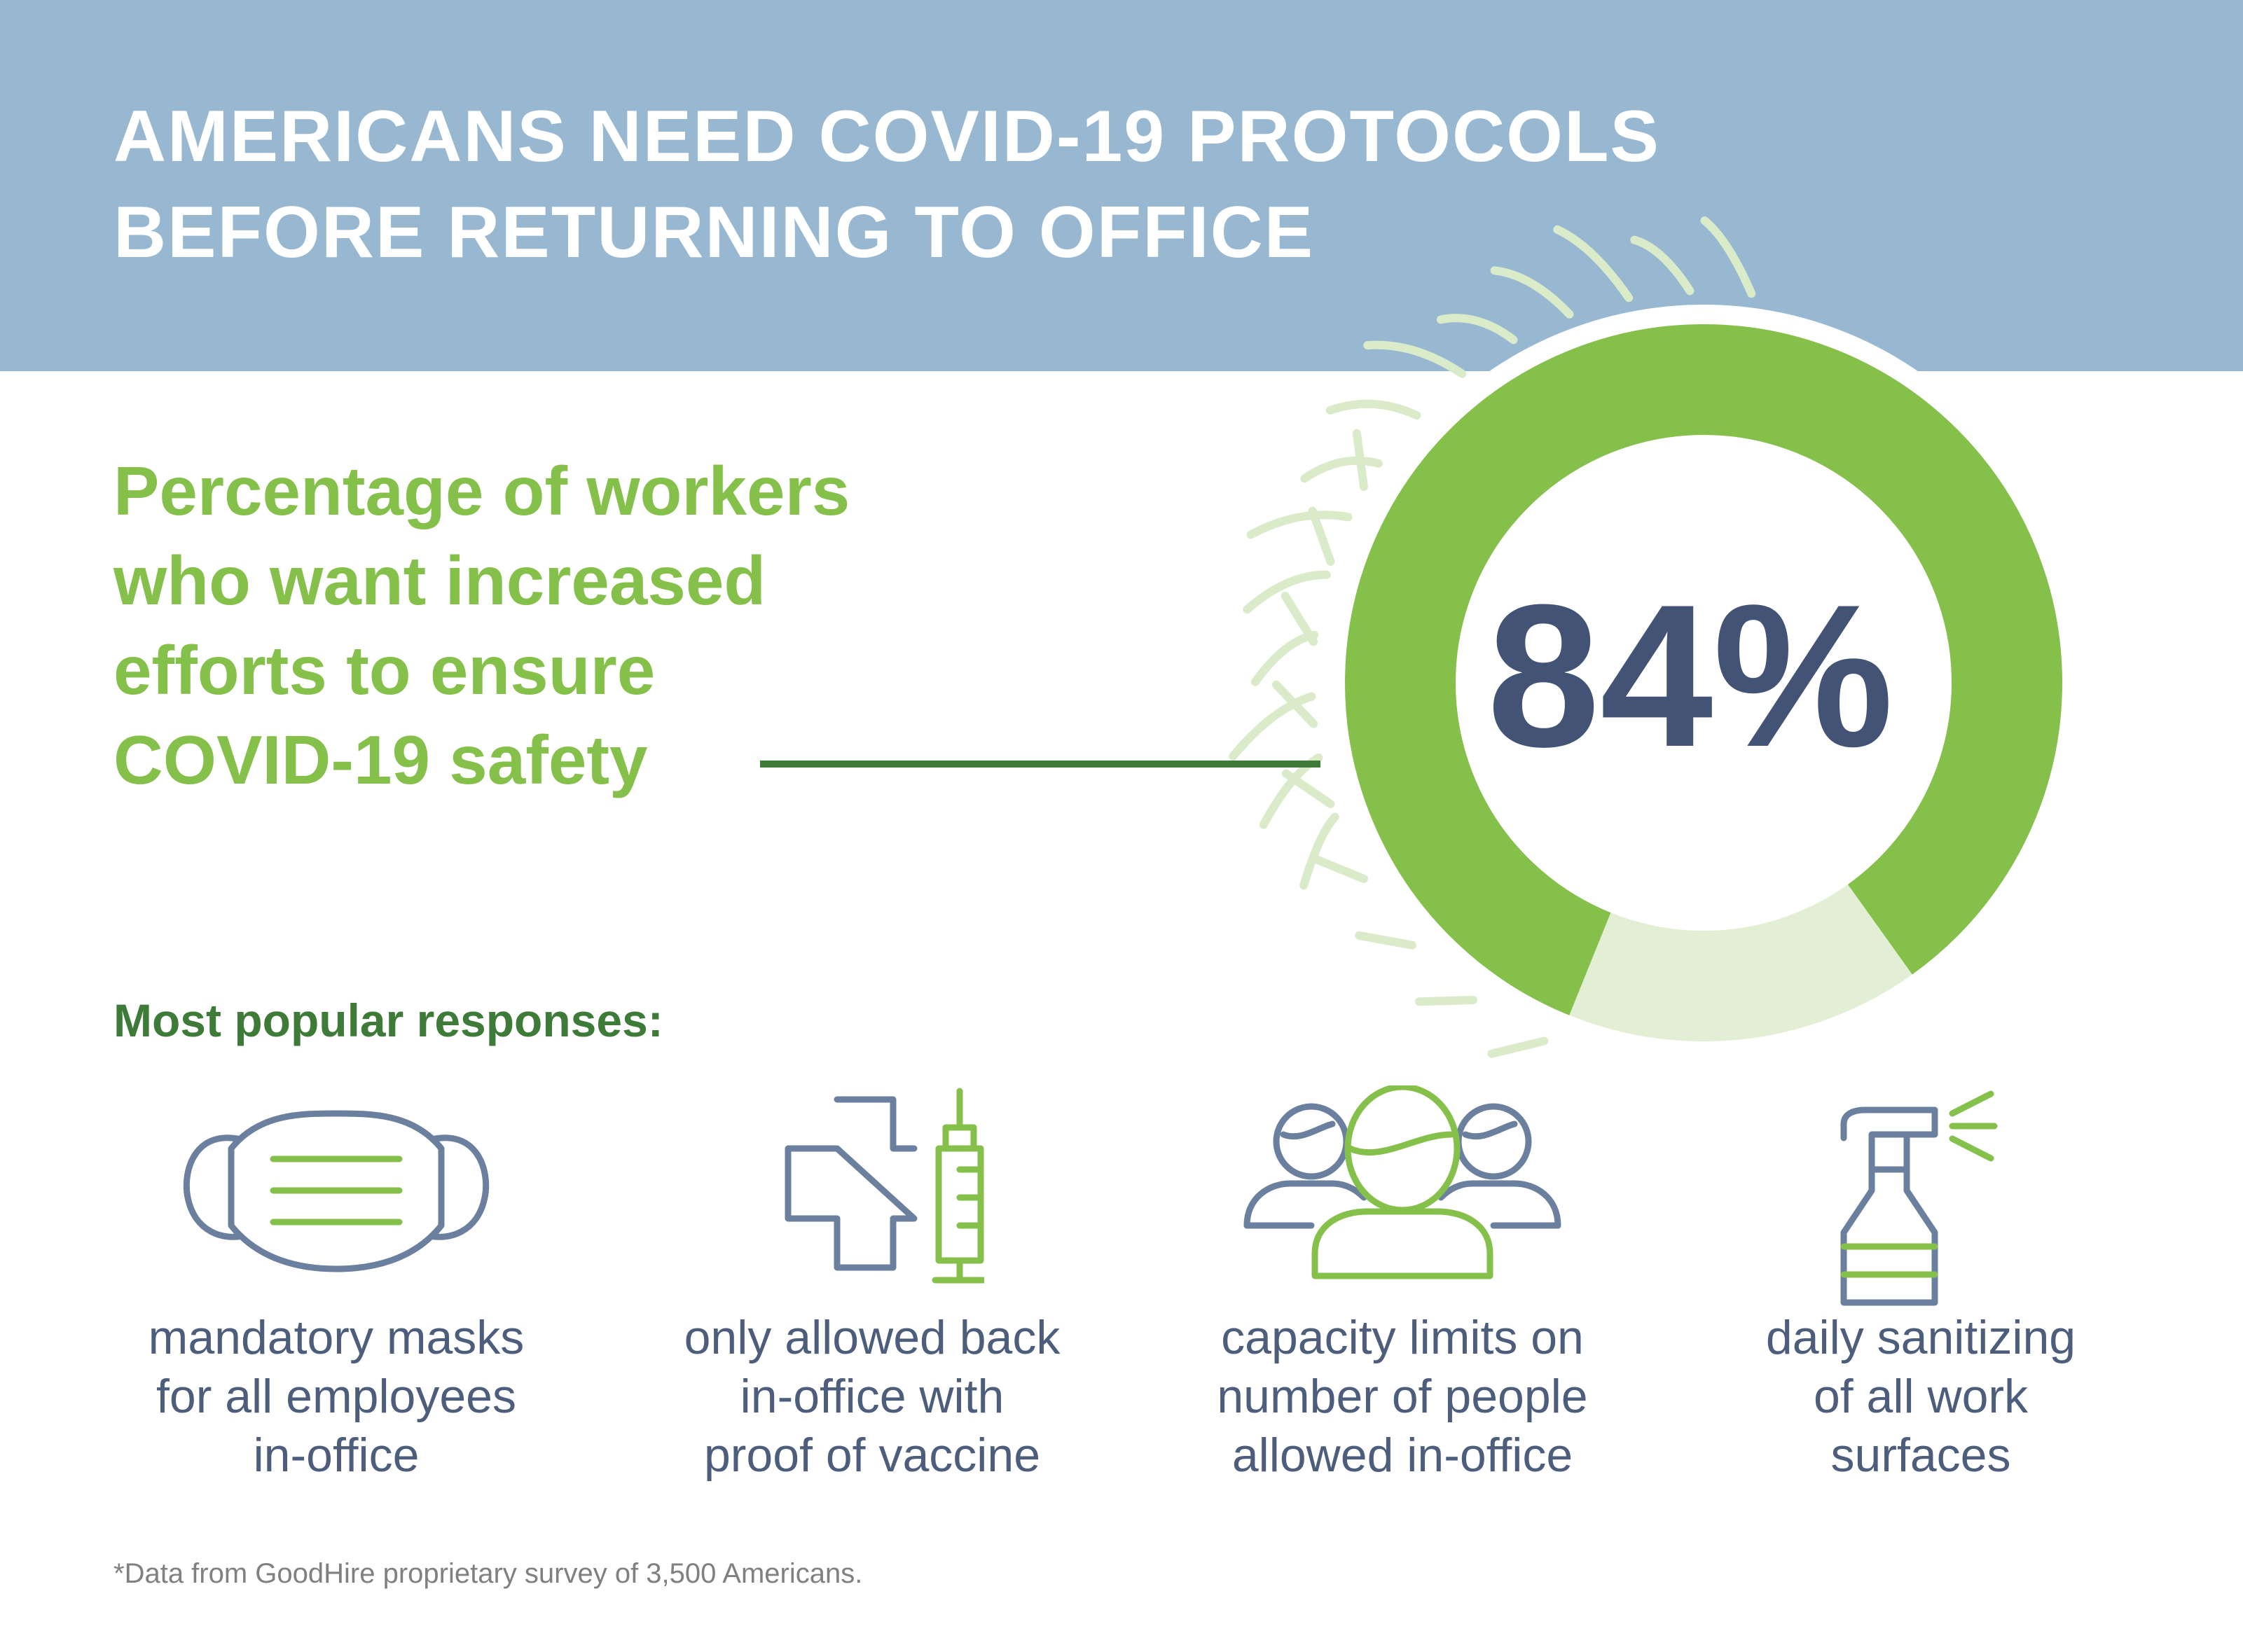 Image resolution: width=2243 pixels, height=1652 pixels. What do you see at coordinates (714, 232) in the screenshot?
I see `title-line-2: BEFORE RETURNING TO OFFICE` at bounding box center [714, 232].